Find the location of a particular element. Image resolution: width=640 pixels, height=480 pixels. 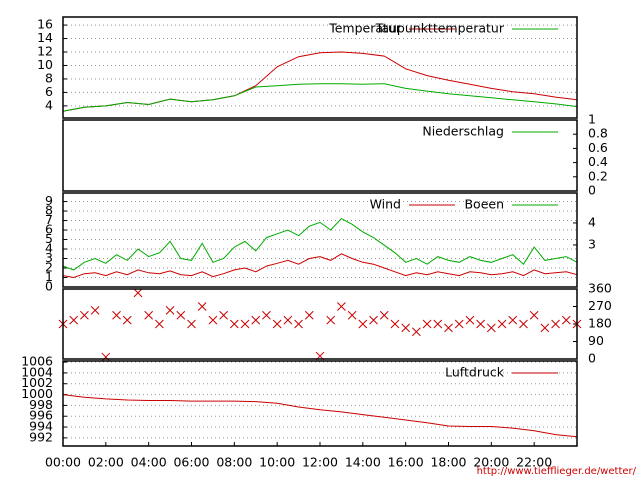

legend-label: Taupunkttemperatur is located at coordinates (440, 28).